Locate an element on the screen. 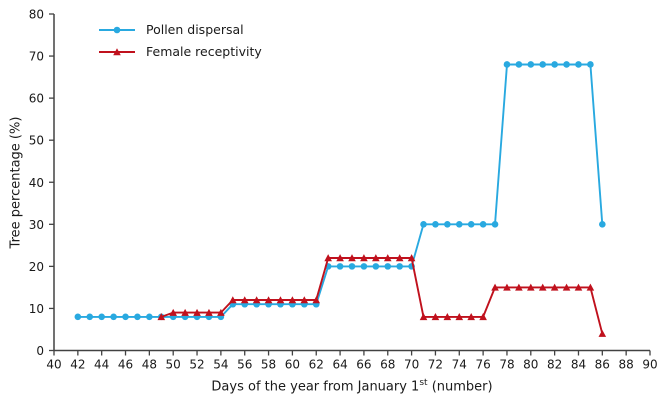  y-tick-label: 30 is located at coordinates (36, 225).